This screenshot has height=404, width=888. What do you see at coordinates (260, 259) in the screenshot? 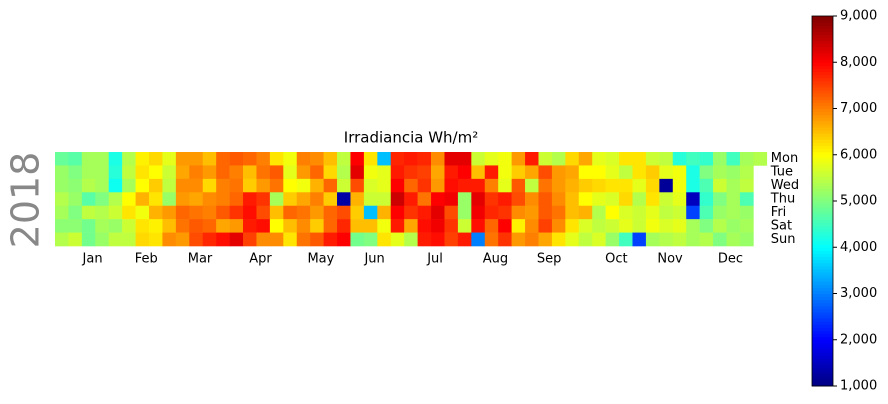
I see `month-label: Apr` at bounding box center [260, 259].